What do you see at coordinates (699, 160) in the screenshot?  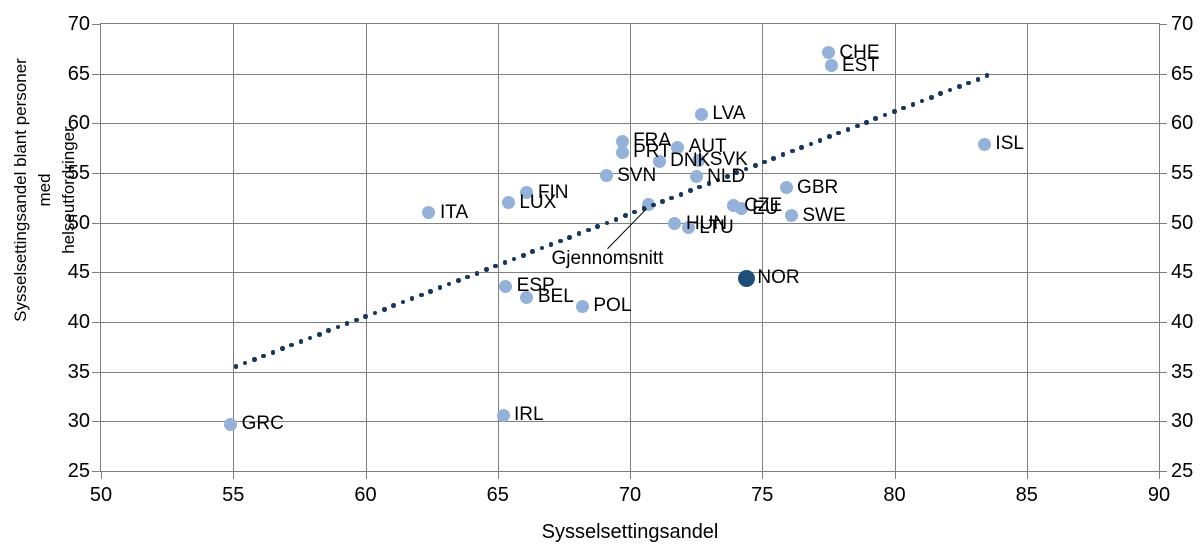 I see `data-point-SVK` at bounding box center [699, 160].